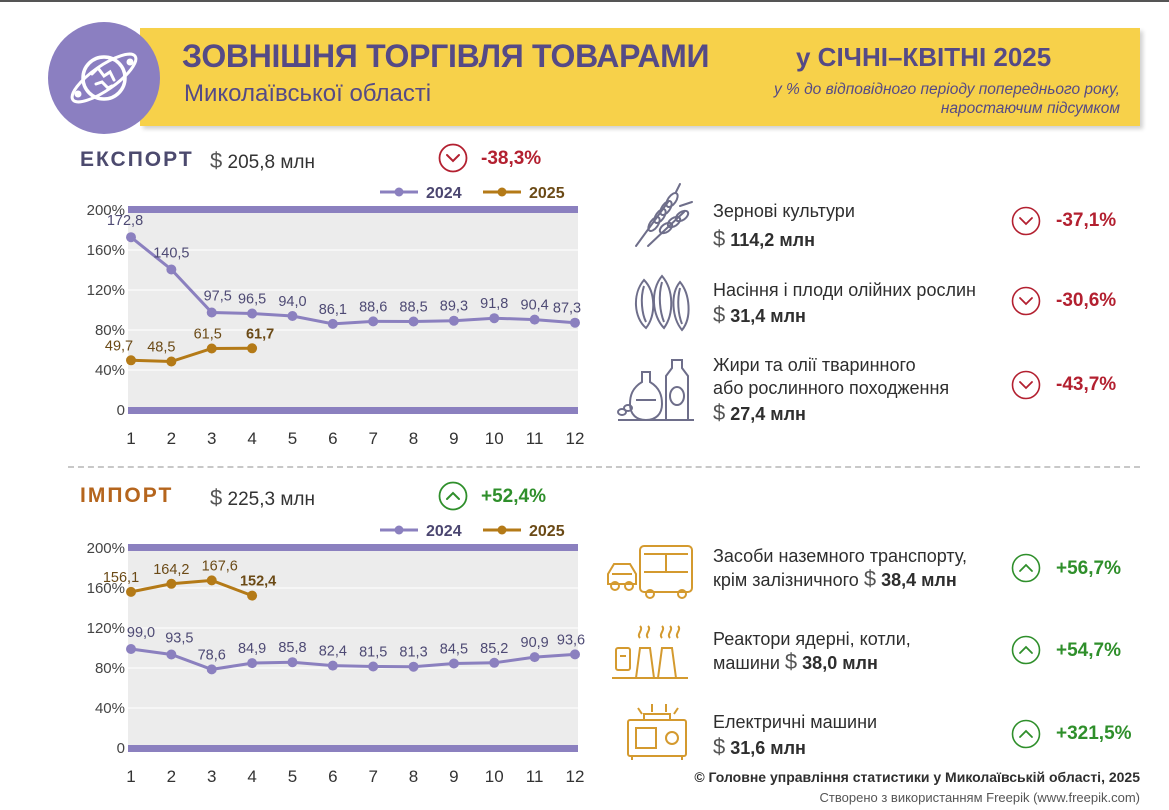 Image resolution: width=1169 pixels, height=810 pixels. Describe the element at coordinates (604, 467) in the screenshot. I see `section-divider` at that location.